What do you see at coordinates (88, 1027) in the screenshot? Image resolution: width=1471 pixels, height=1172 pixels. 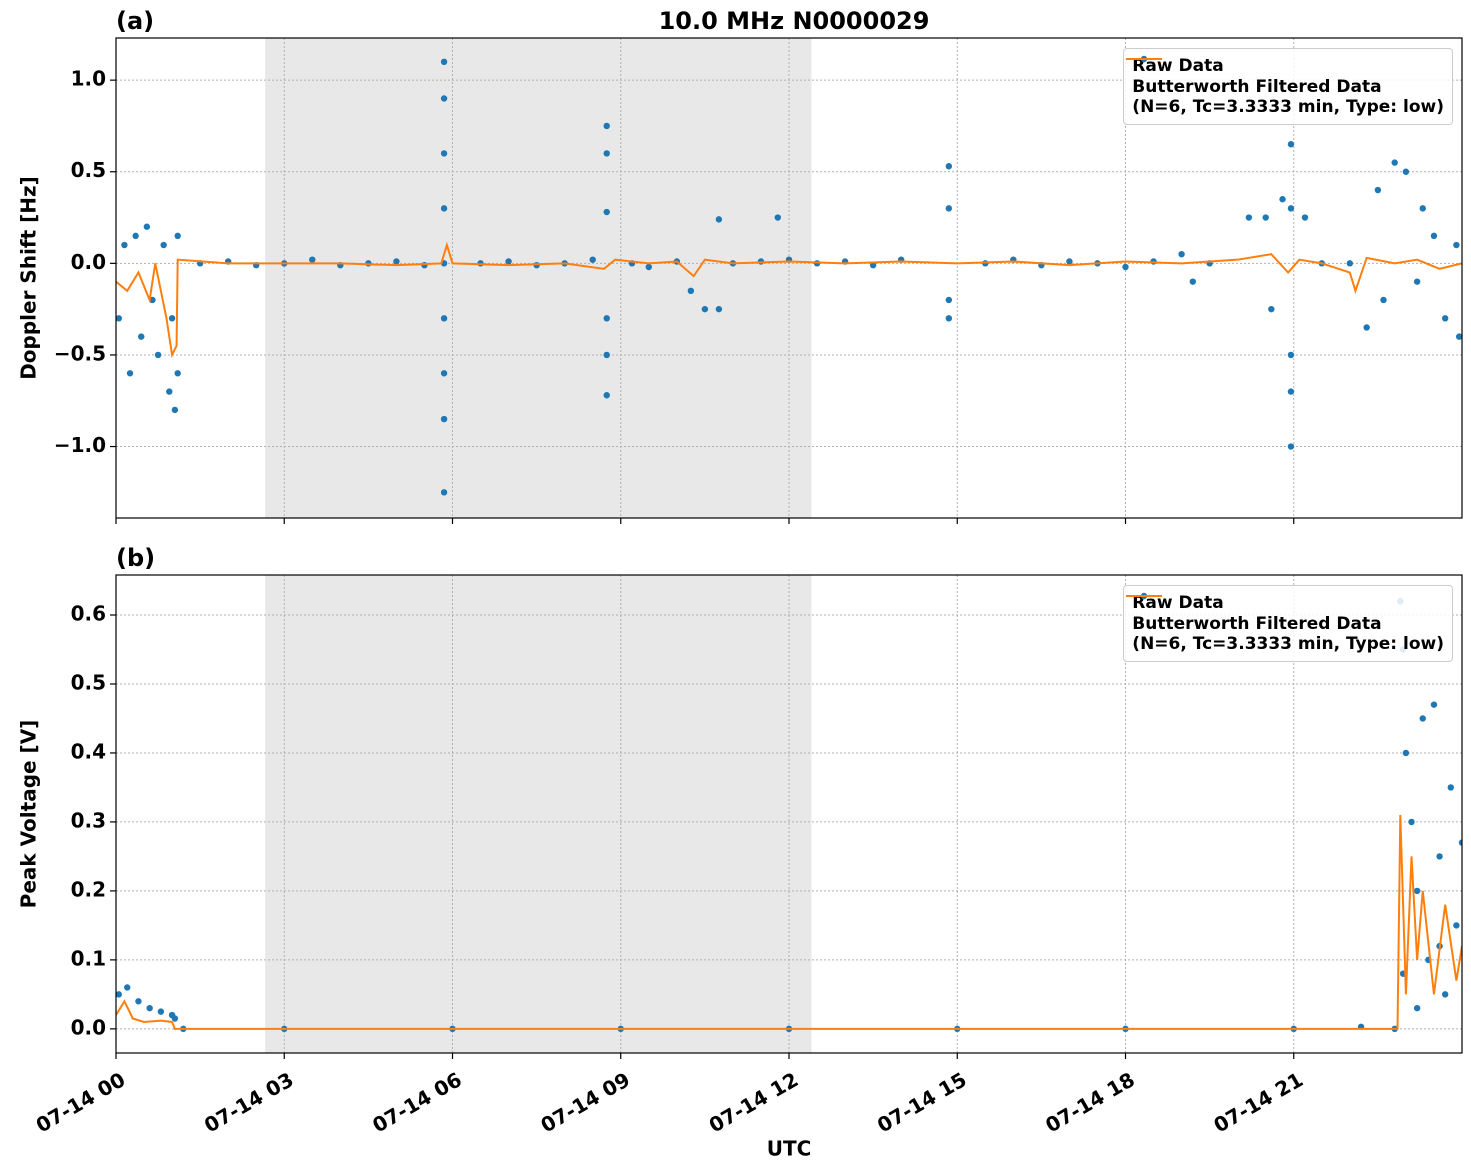 I see `y-tick-label: 0.0` at bounding box center [88, 1027].